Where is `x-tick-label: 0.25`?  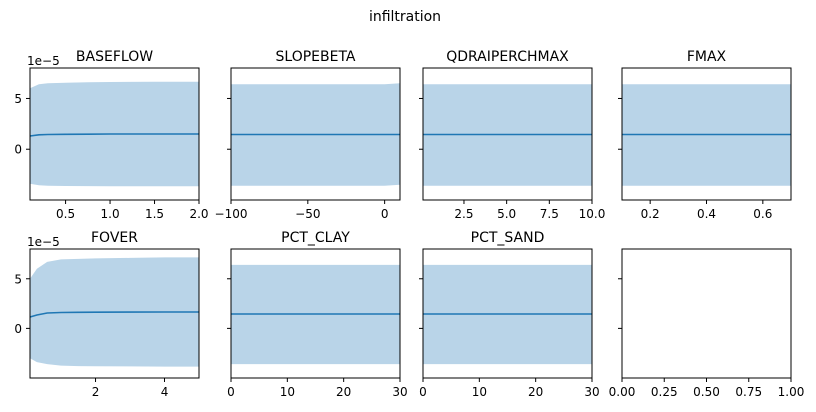 x-tick-label: 0.25 is located at coordinates (664, 392).